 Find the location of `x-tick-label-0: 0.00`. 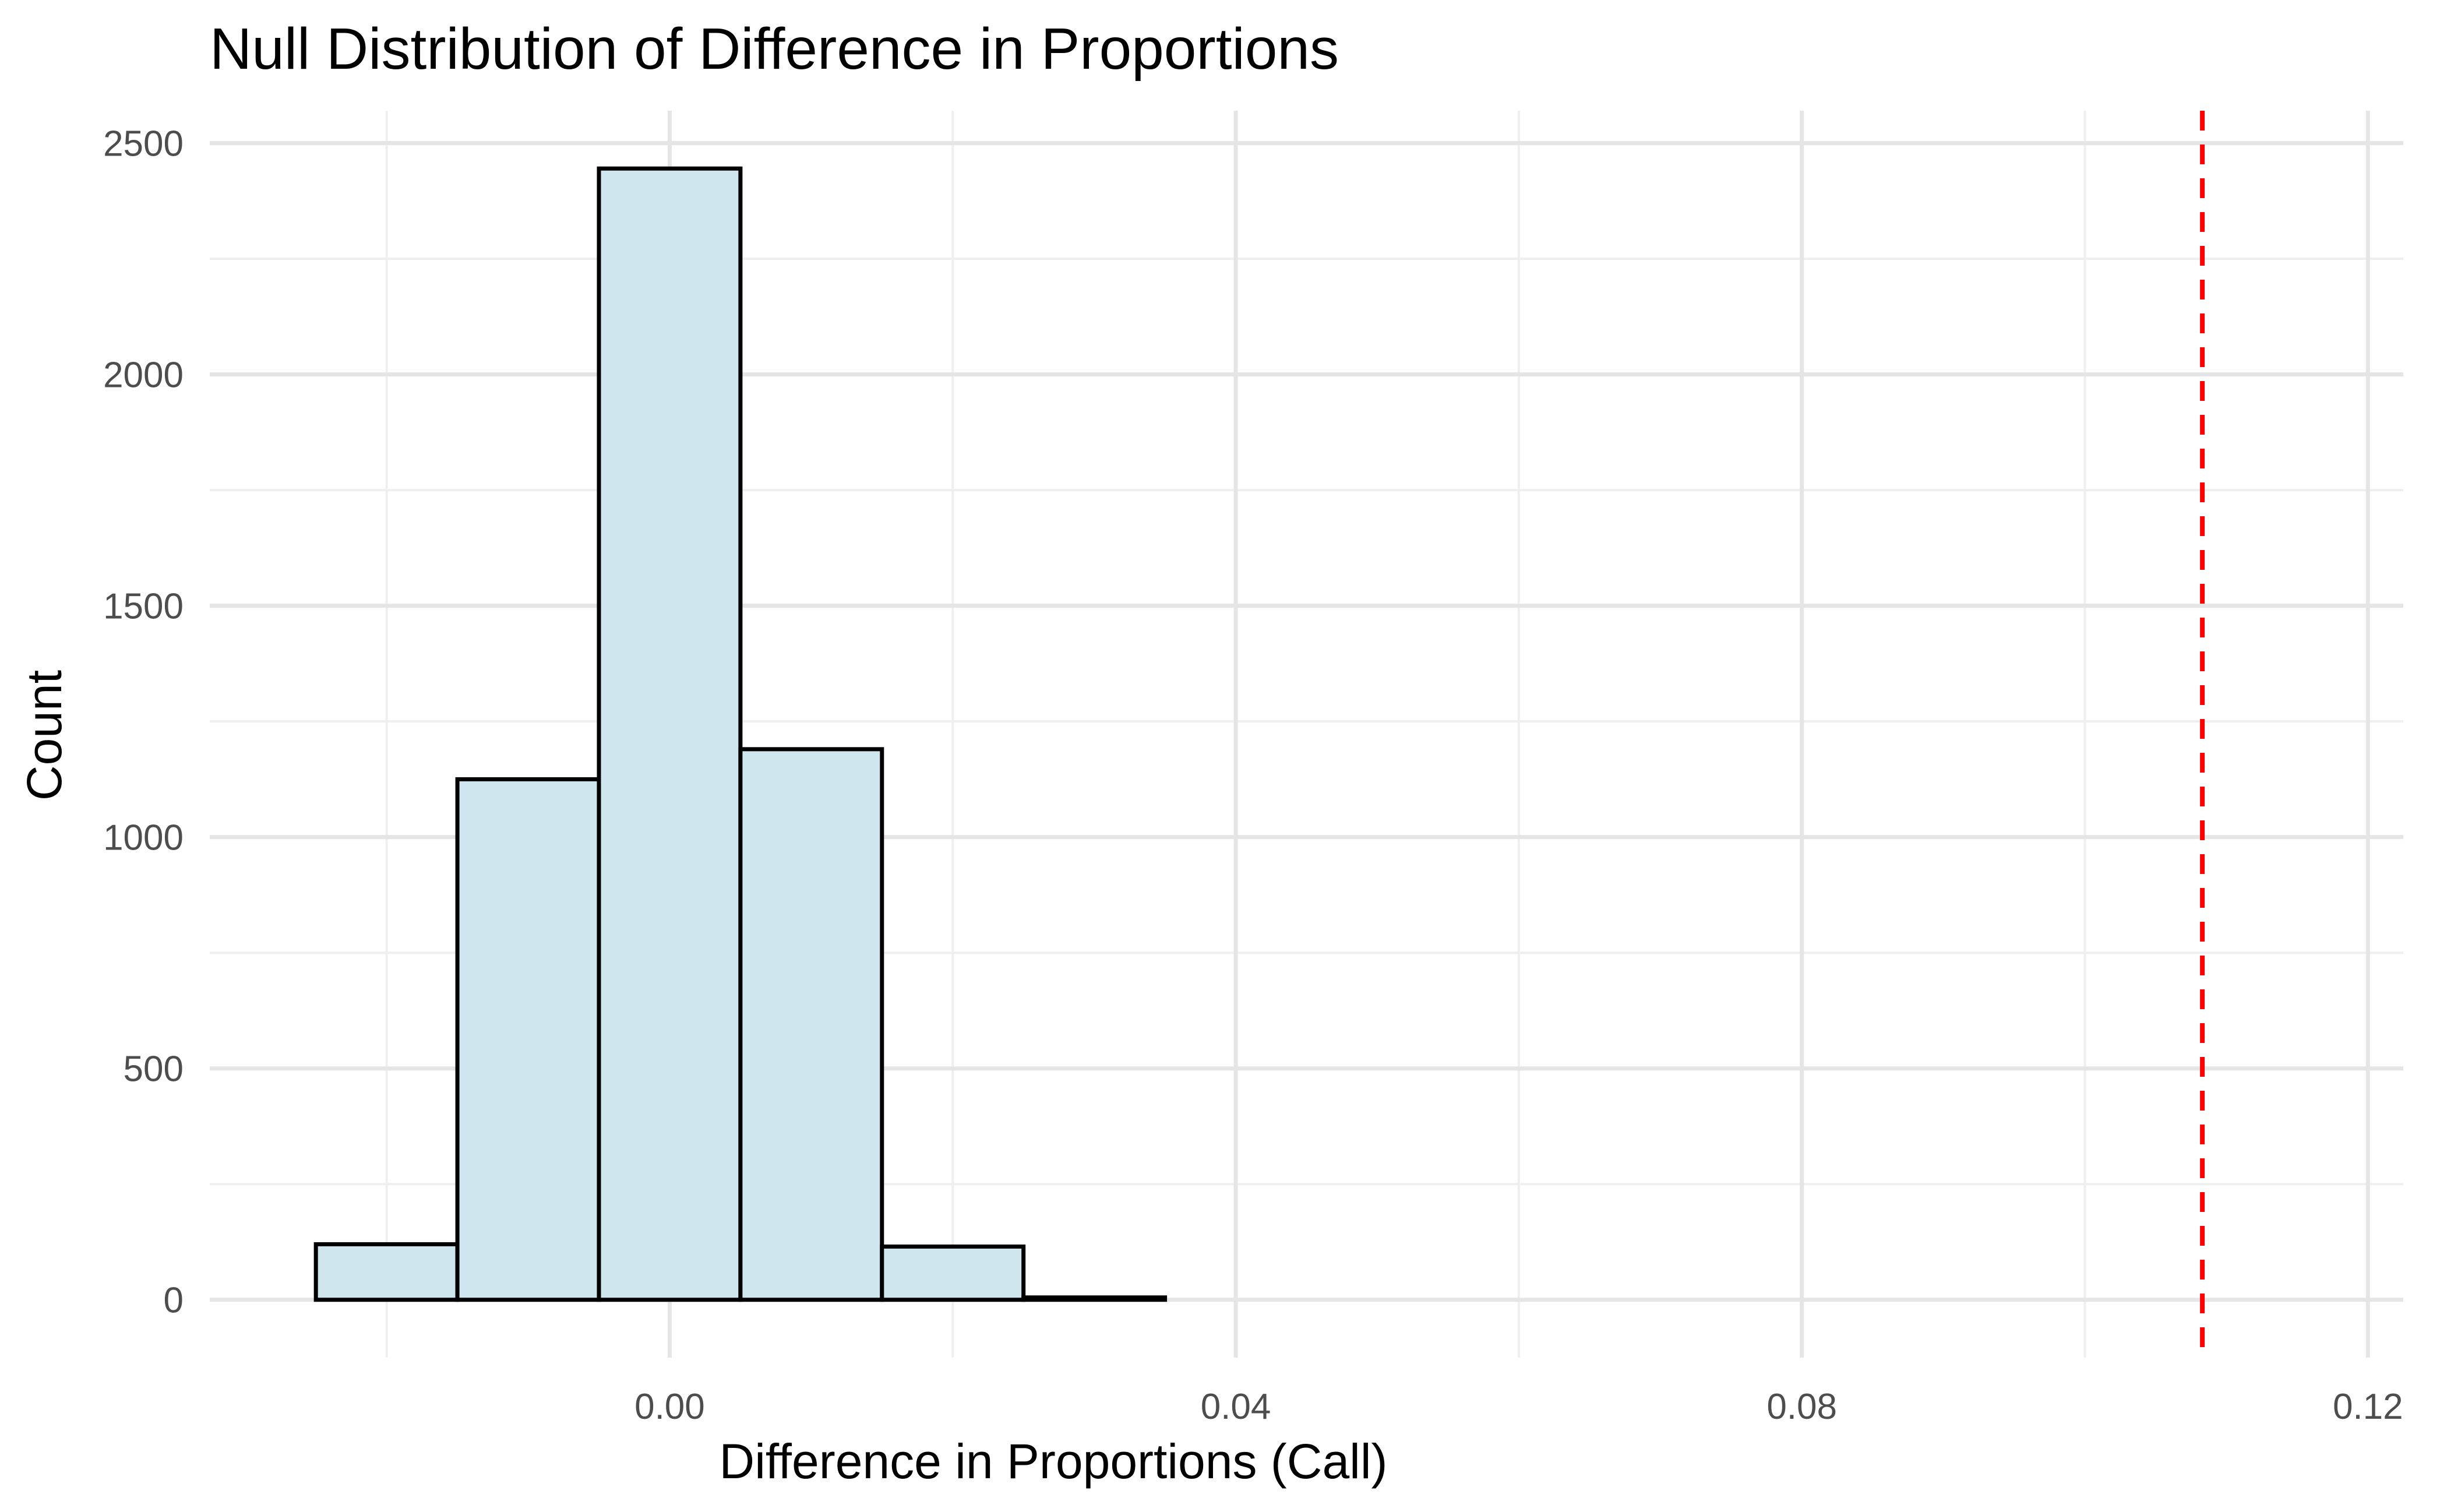

x-tick-label-0: 0.00 is located at coordinates (669, 1407).